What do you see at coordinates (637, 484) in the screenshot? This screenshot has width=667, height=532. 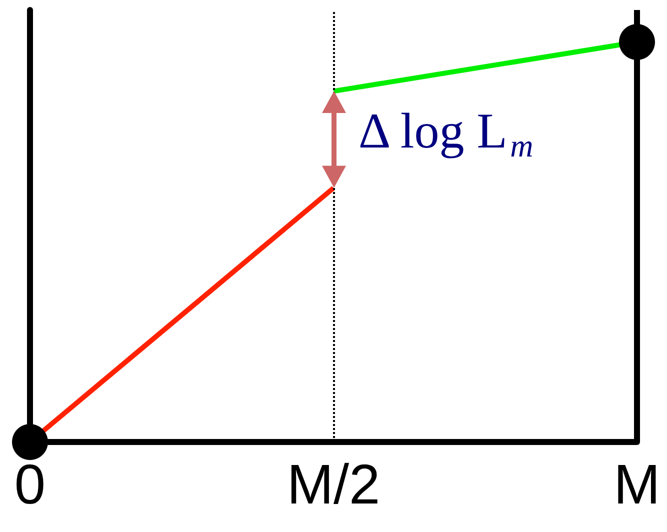 I see `x-tick-label: M` at bounding box center [637, 484].